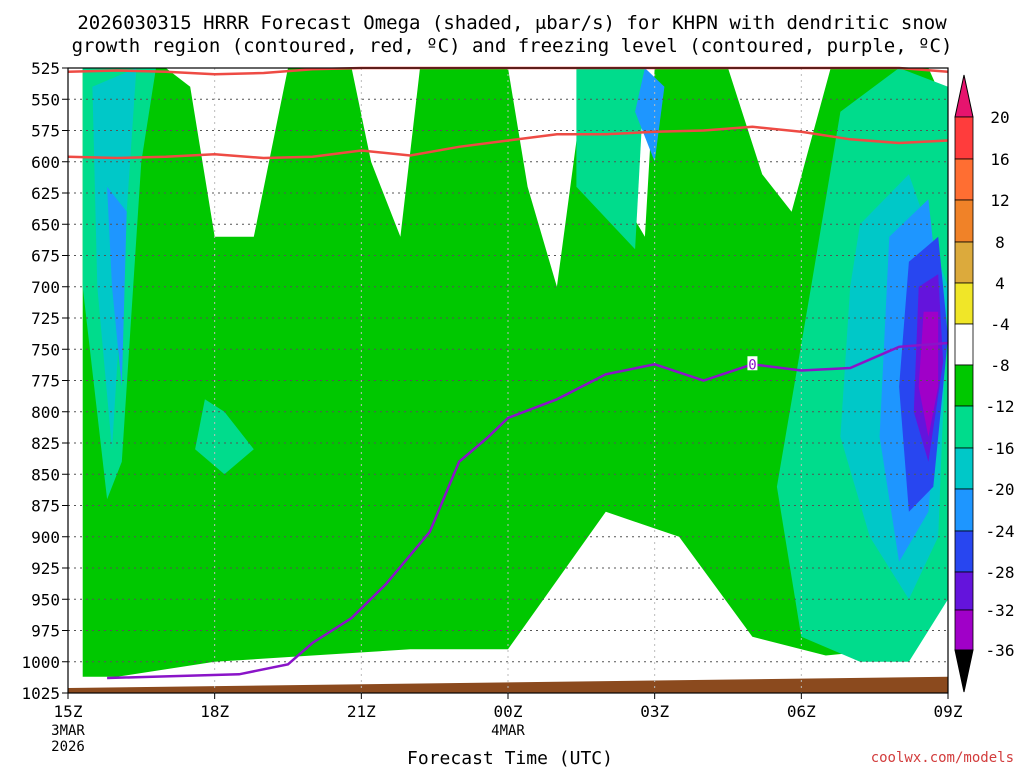 This screenshot has width=1024, height=768. I want to click on y-tick-label: 525, so click(45, 68).